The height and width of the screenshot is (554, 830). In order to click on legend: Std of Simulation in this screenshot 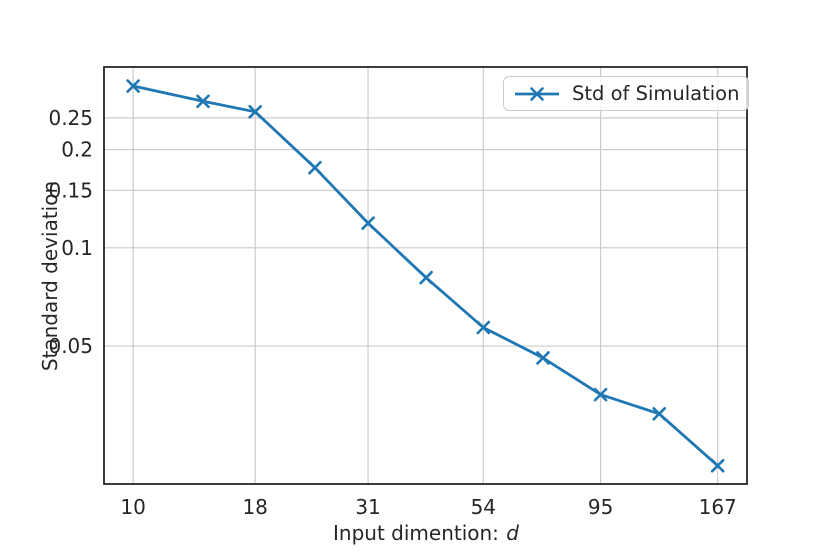, I will do `click(626, 93)`.